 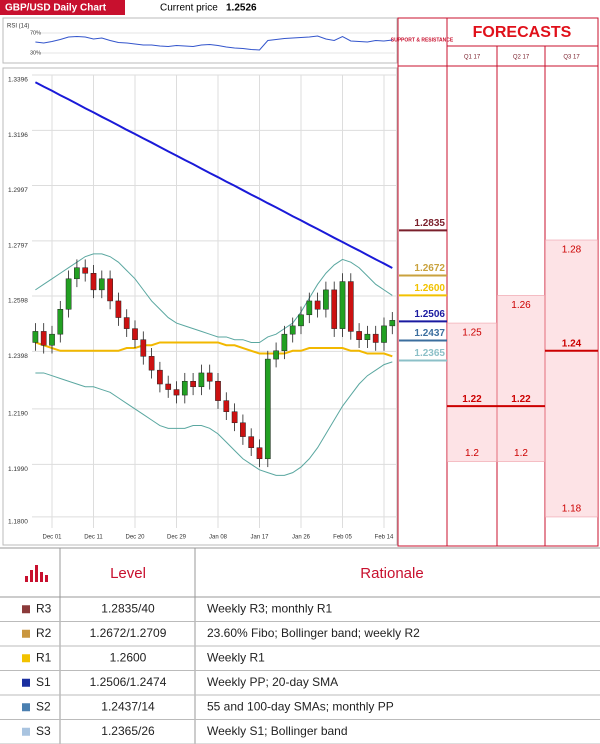 What do you see at coordinates (472, 58) in the screenshot?
I see `forecast-quarter: Q1 17` at bounding box center [472, 58].